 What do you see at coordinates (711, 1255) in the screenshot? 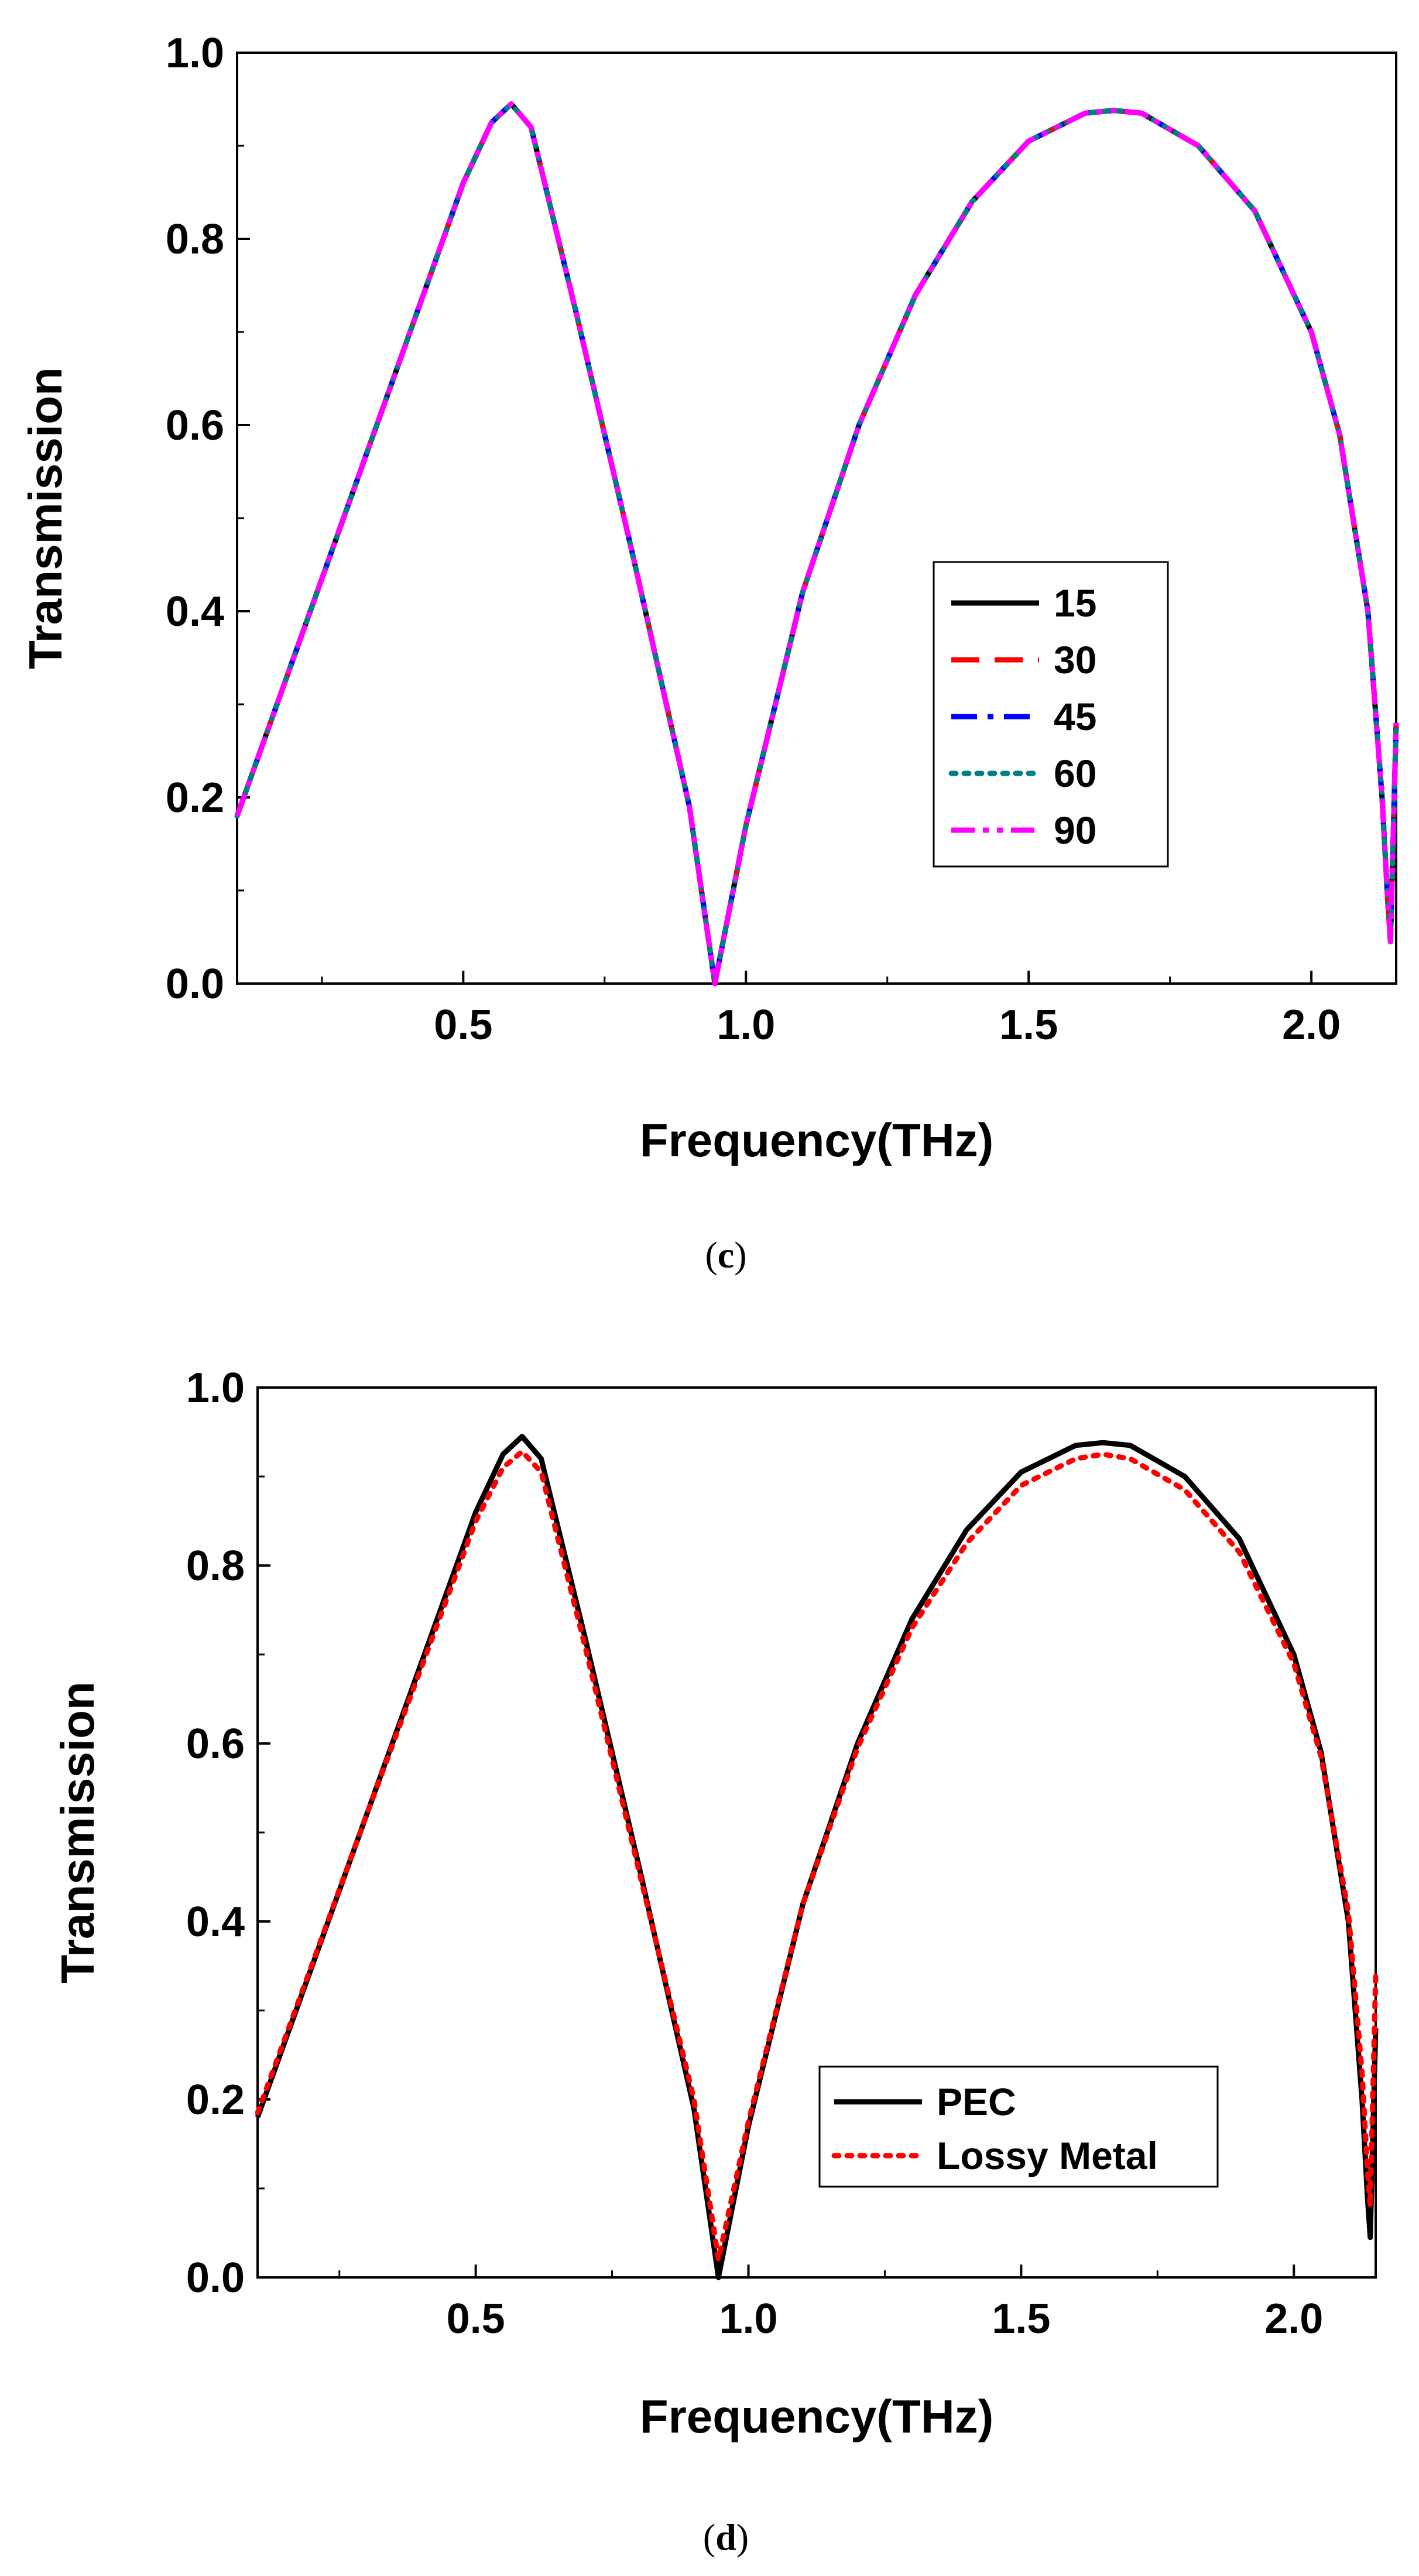
I see `panel-c-caption-open: (` at bounding box center [711, 1255].